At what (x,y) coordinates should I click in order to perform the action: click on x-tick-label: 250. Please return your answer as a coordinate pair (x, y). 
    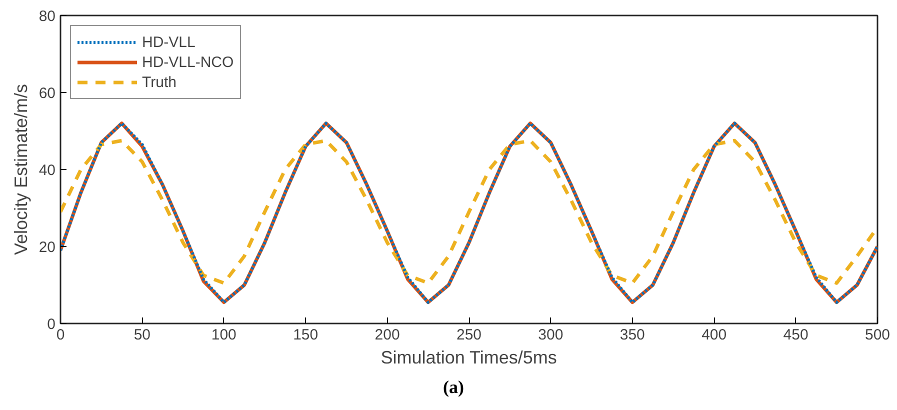
    Looking at the image, I should click on (469, 335).